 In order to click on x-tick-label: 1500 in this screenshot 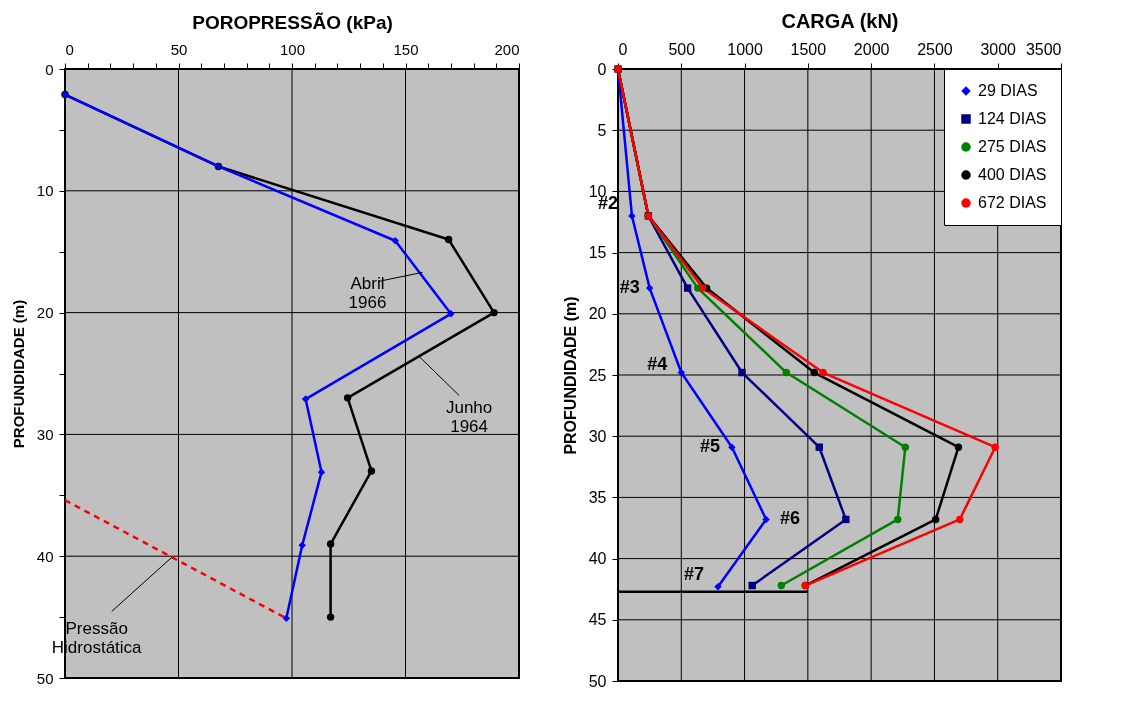, I will do `click(808, 49)`.